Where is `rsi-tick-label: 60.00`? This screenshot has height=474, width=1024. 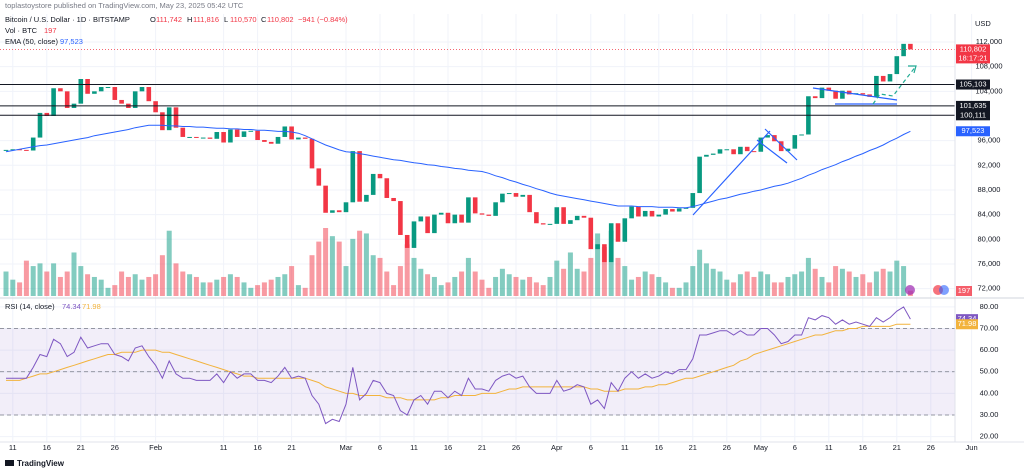
rsi-tick-label: 60.00 is located at coordinates (989, 349).